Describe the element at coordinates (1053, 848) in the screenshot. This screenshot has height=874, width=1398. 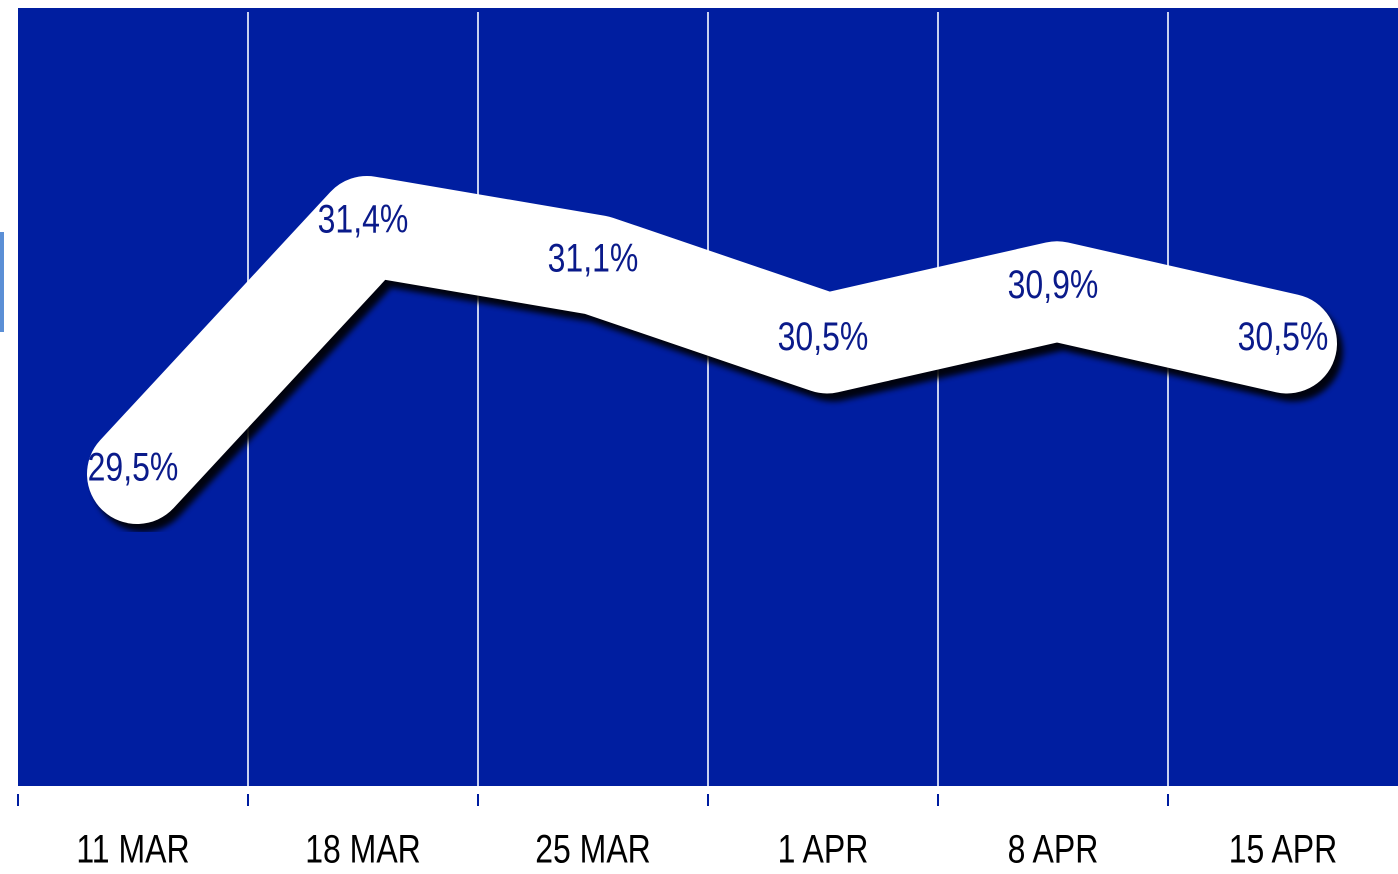
I see `x-tick-label: 8 APR` at that location.